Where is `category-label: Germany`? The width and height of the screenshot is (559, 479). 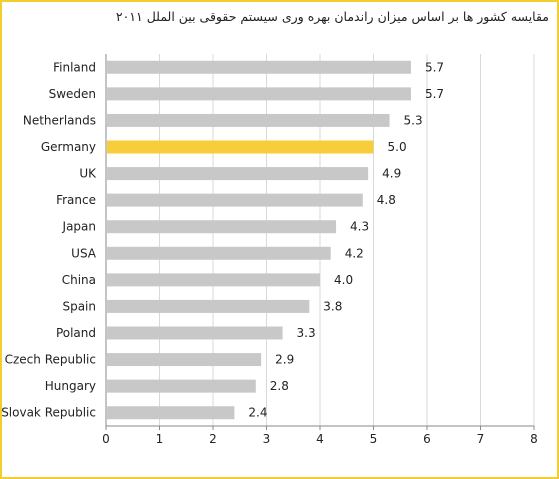 category-label: Germany is located at coordinates (68, 147).